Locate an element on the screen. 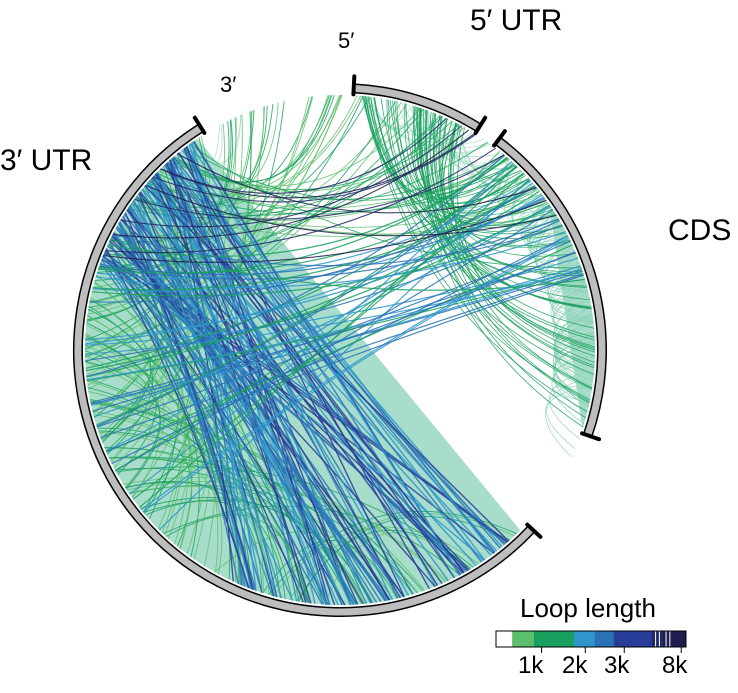 The height and width of the screenshot is (693, 738). cds-arc is located at coordinates (550, 287).